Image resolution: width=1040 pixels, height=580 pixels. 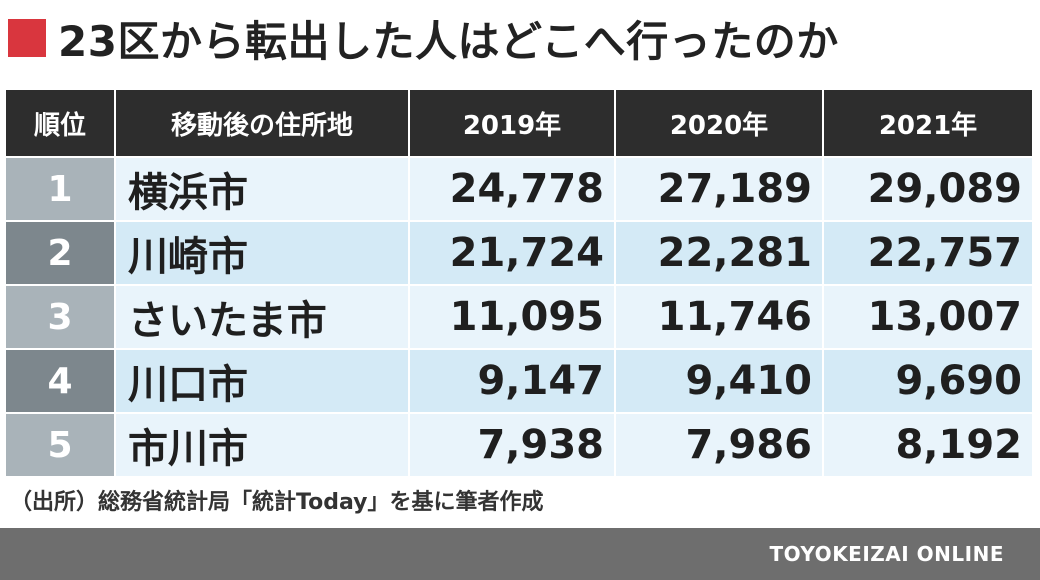 I want to click on value-2020-cell: 22,281, so click(x=720, y=252).